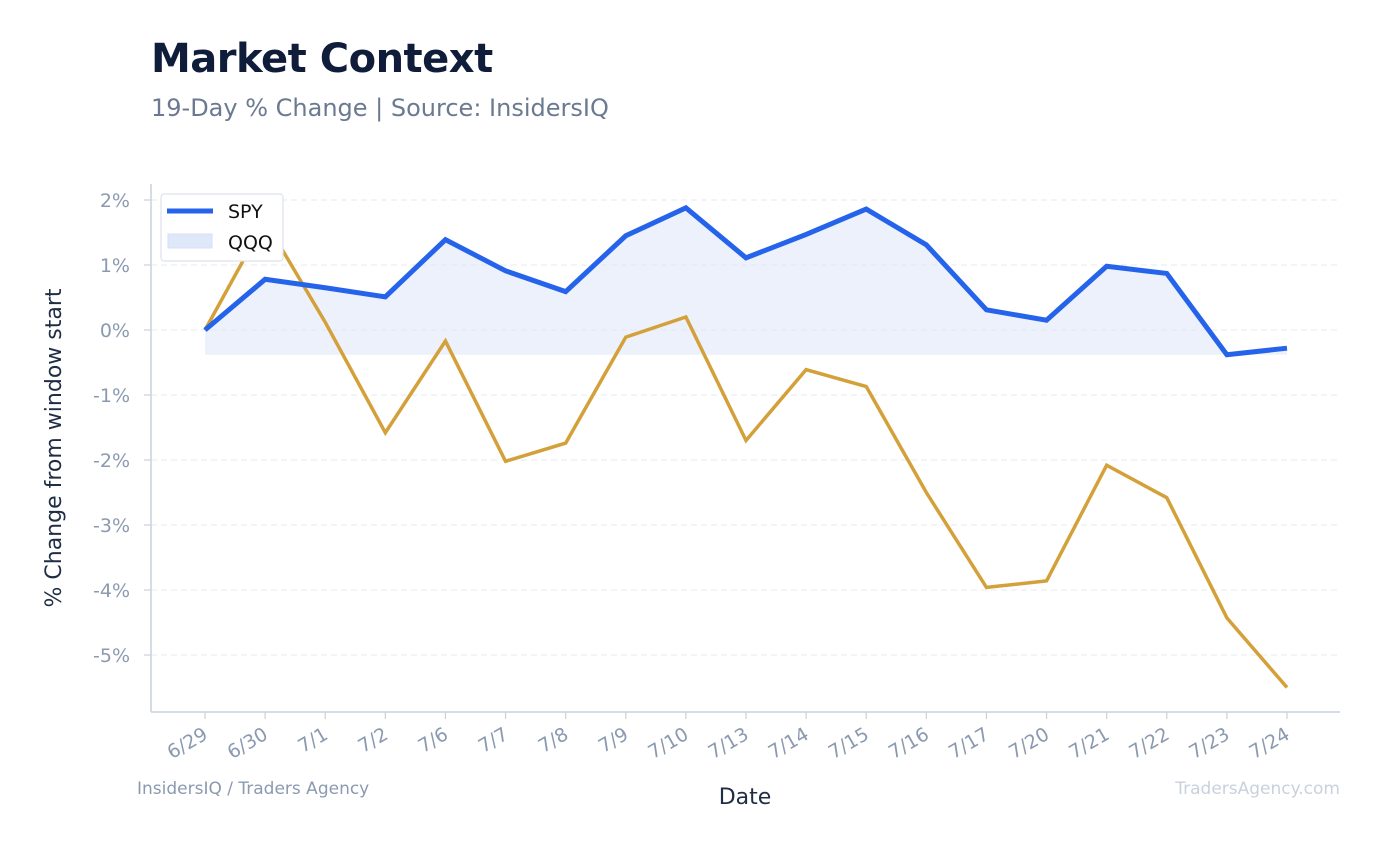 The width and height of the screenshot is (1385, 855). I want to click on x-tick-label: 7/17, so click(969, 743).